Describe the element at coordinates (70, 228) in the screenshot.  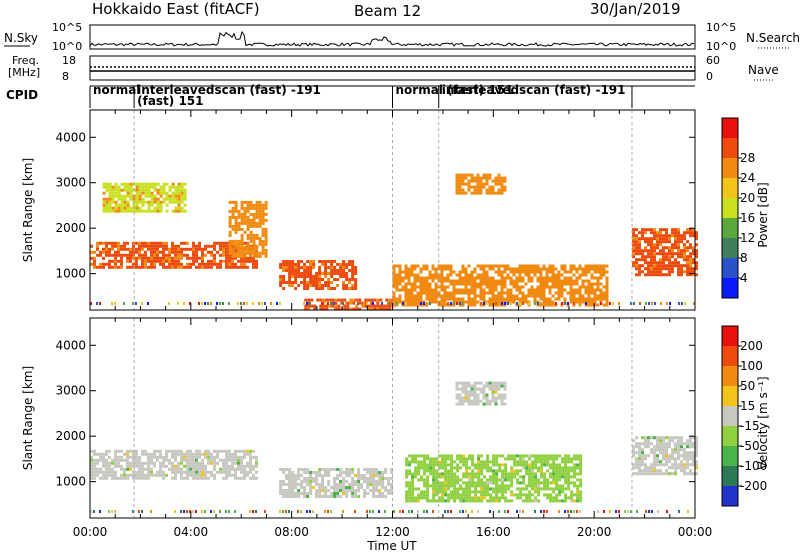
I see `y-tick-label: 2000` at that location.